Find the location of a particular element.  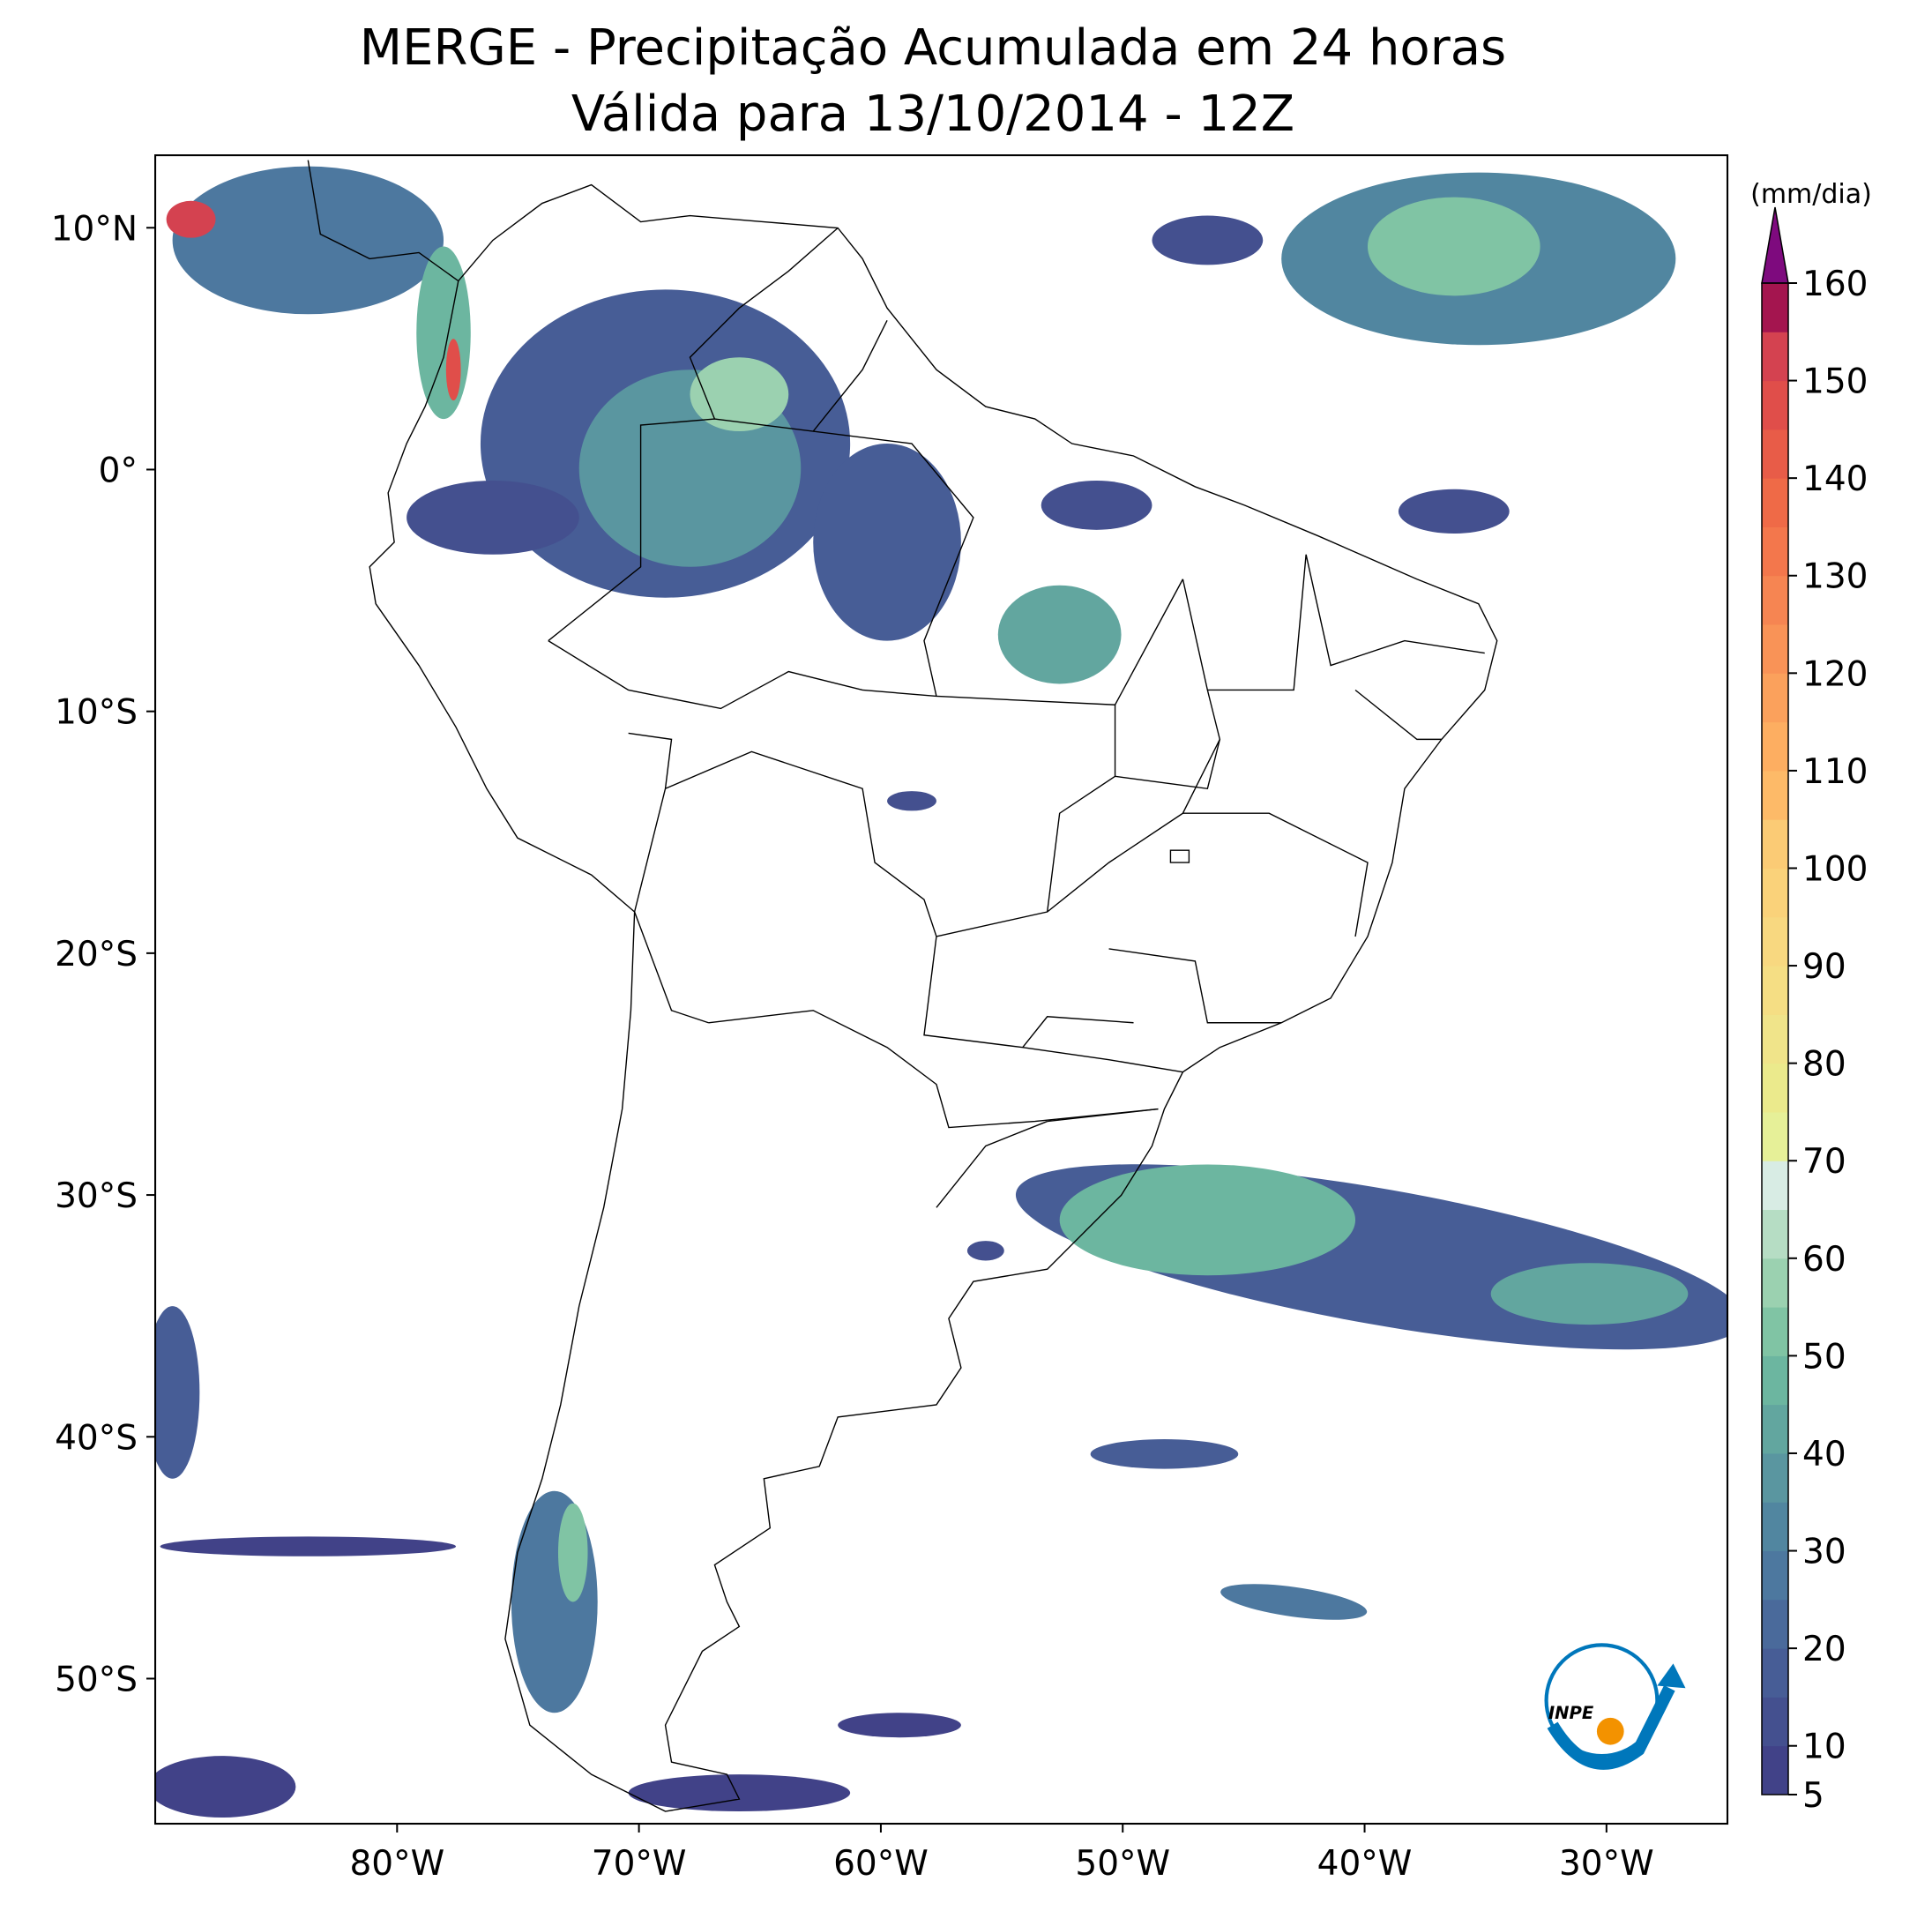

y-tick-label: 30°S is located at coordinates (96, 1196).